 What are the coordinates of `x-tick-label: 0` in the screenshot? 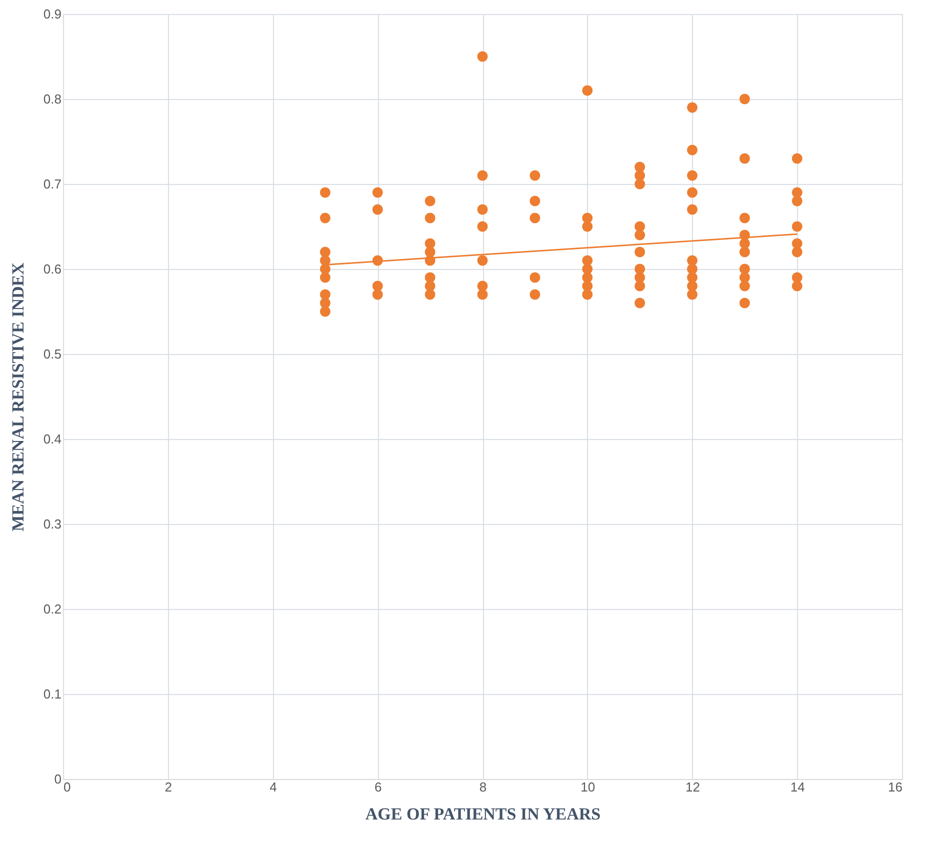 It's located at (67, 787).